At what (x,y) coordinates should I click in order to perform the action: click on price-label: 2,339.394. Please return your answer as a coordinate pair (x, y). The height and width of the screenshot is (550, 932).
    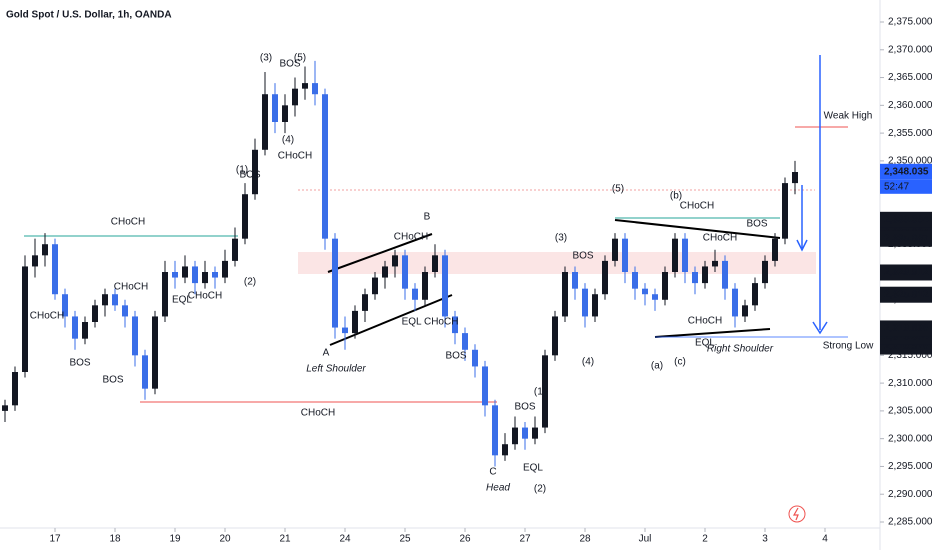
    Looking at the image, I should click on (906, 219).